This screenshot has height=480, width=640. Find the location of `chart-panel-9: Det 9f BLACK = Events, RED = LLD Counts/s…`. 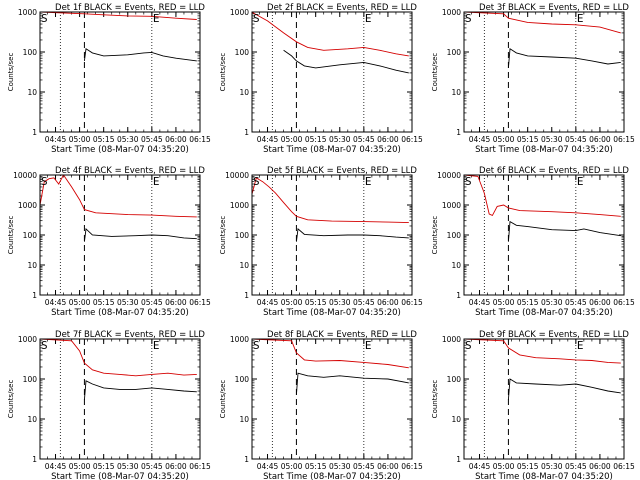

chart-panel-9: Det 9f BLACK = Events, RED = LLD Counts/s… is located at coordinates (533, 405).